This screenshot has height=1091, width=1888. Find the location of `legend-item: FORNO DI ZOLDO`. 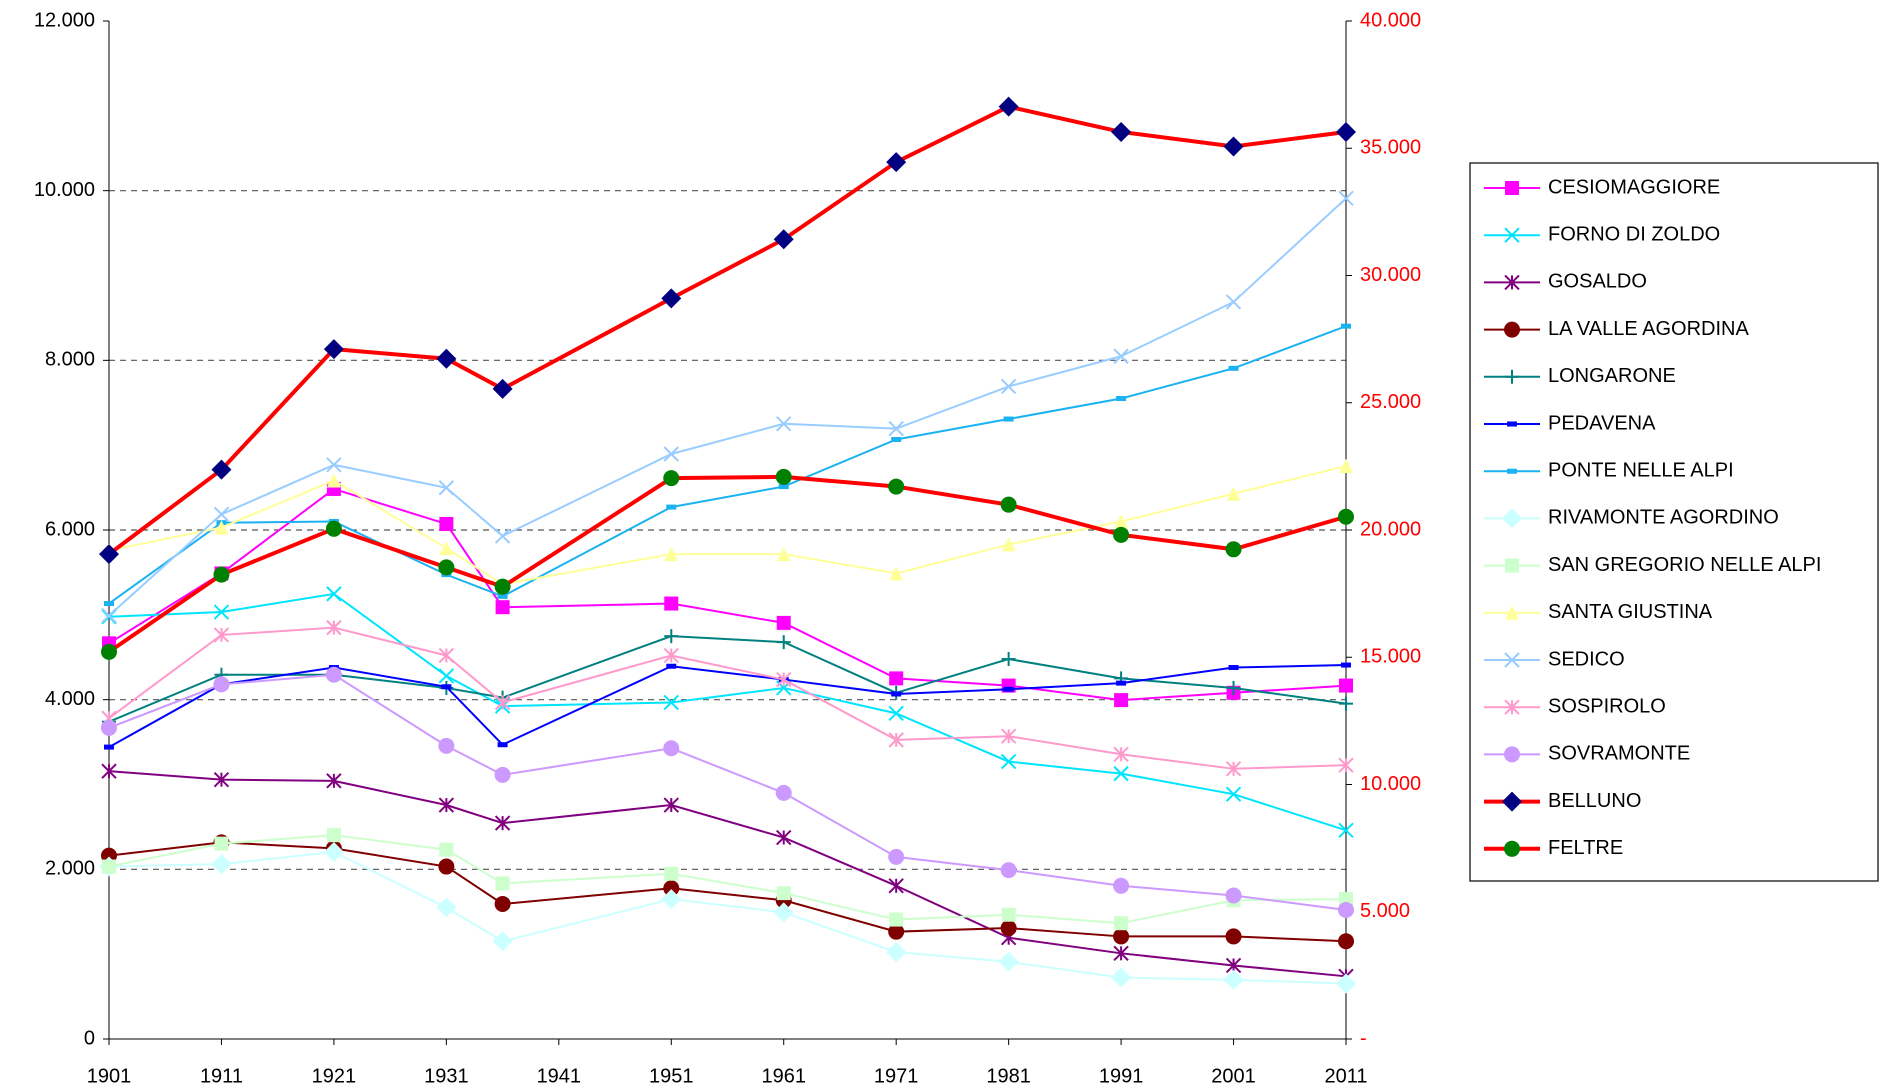

legend-item: FORNO DI ZOLDO is located at coordinates (1602, 234).